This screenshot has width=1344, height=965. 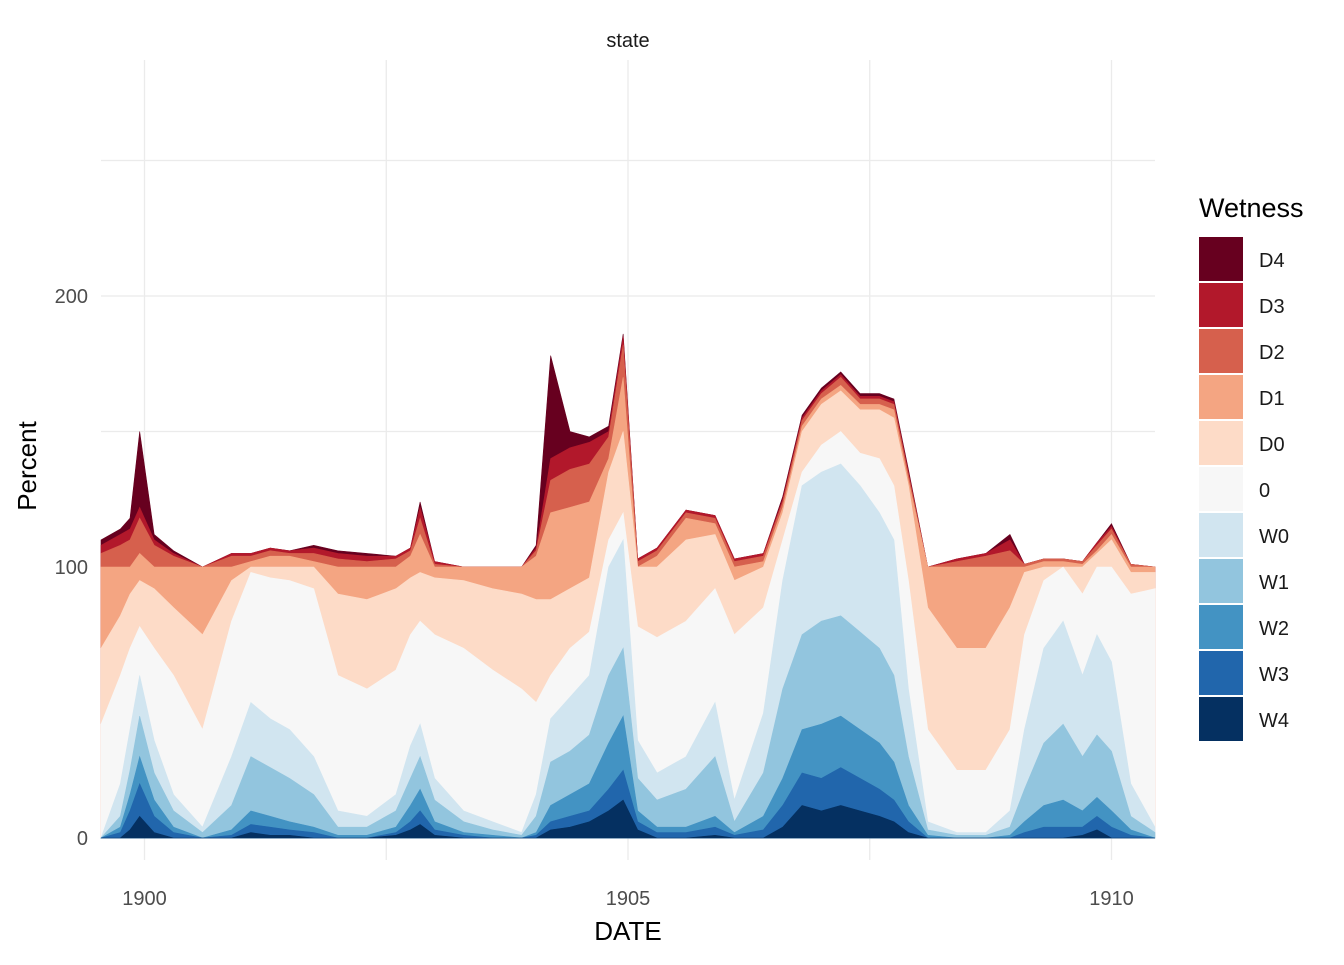 What do you see at coordinates (1272, 445) in the screenshot?
I see `legend-label-d0: D0` at bounding box center [1272, 445].